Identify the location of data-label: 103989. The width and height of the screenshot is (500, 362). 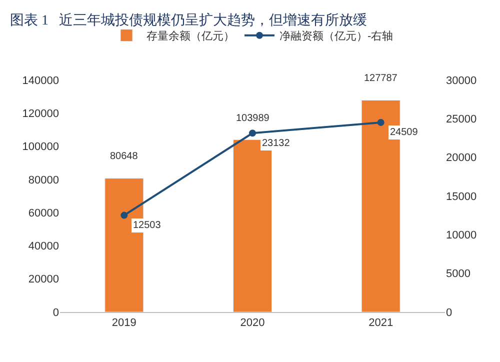
(253, 118).